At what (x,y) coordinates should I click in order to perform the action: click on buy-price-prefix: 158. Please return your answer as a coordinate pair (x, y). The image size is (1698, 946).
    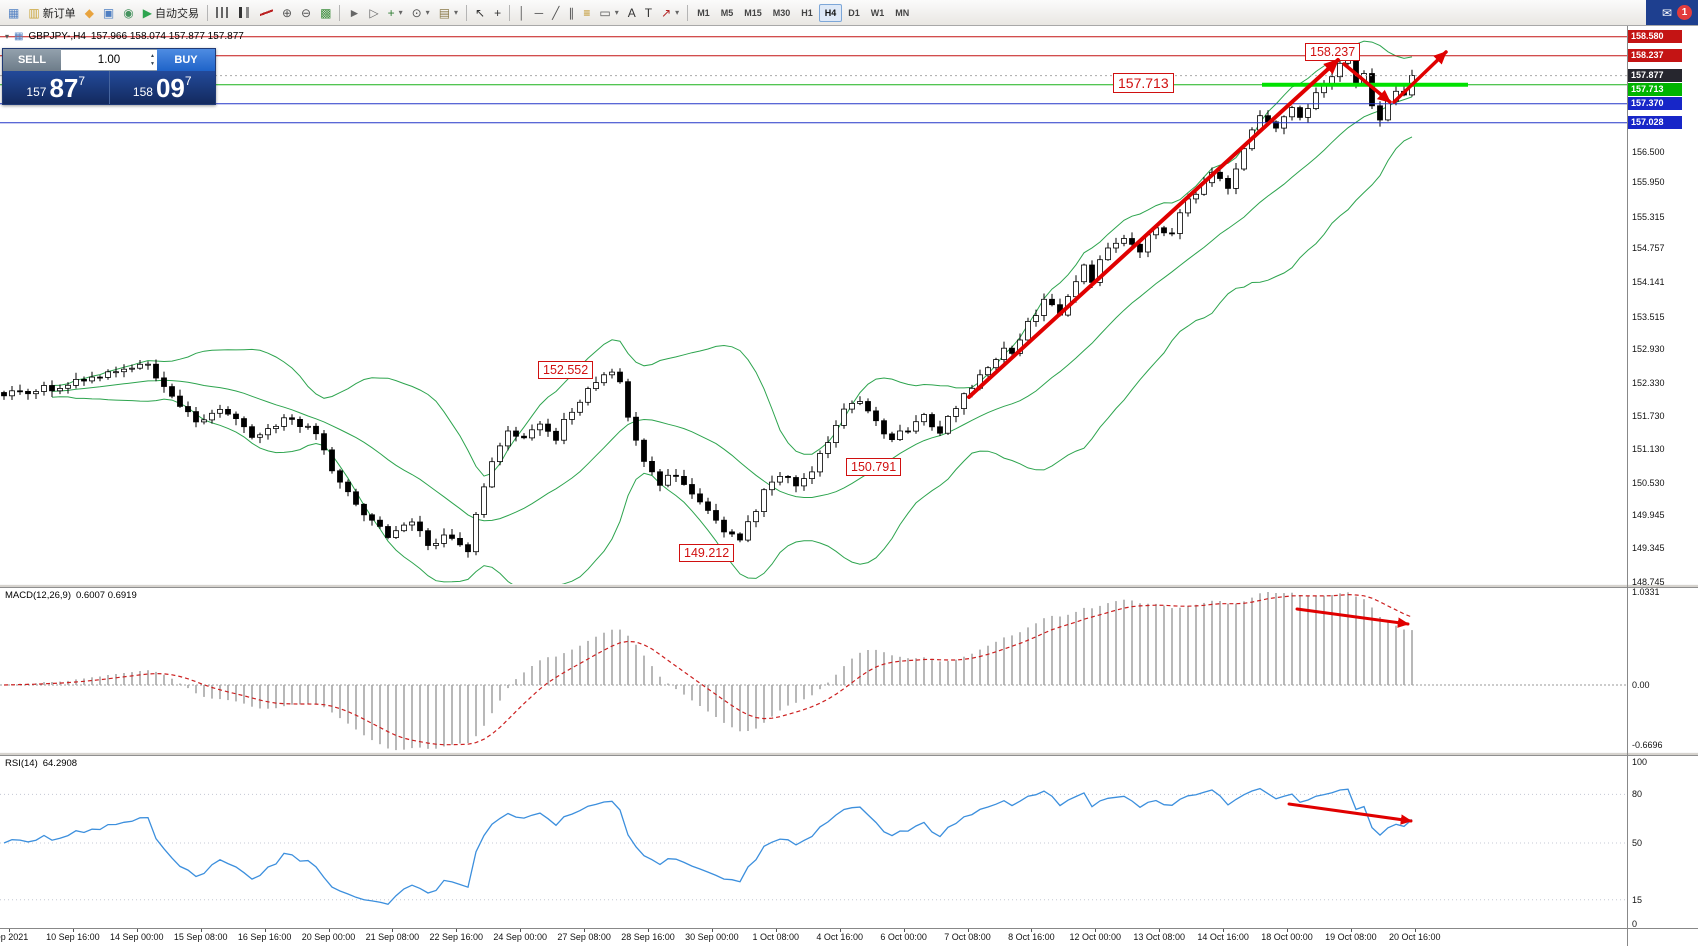
    Looking at the image, I should click on (142, 92).